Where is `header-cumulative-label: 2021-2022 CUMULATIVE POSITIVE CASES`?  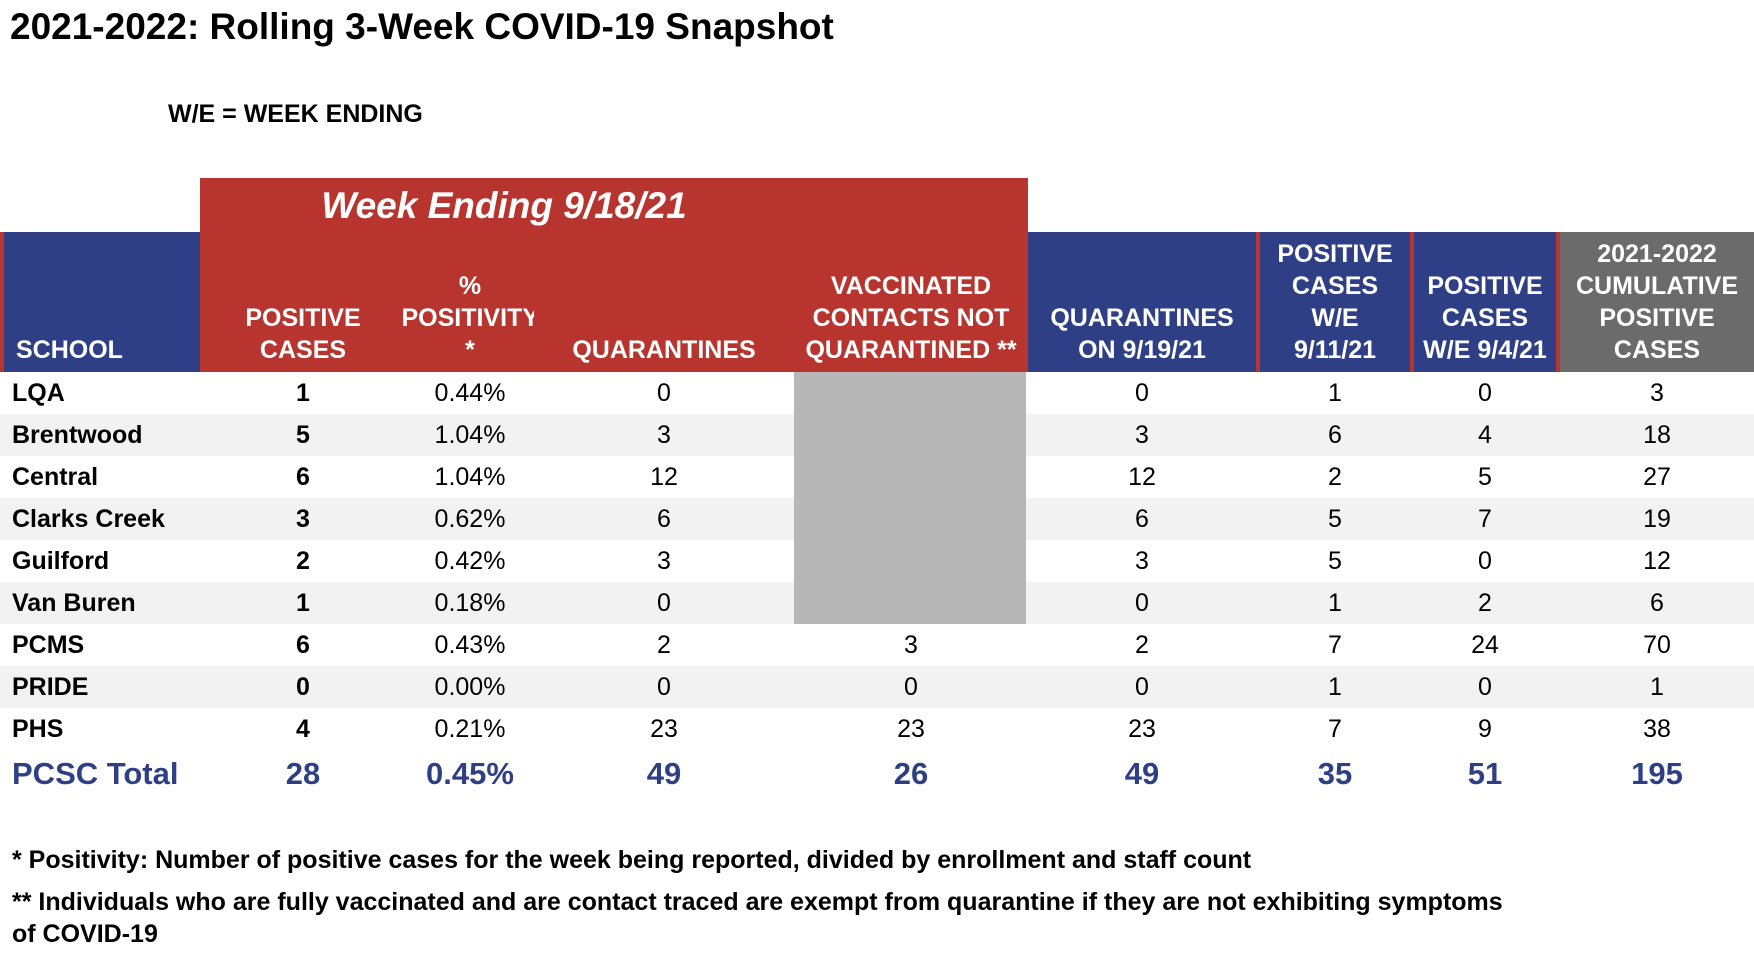
header-cumulative-label: 2021-2022 CUMULATIVE POSITIVE CASES is located at coordinates (1657, 302).